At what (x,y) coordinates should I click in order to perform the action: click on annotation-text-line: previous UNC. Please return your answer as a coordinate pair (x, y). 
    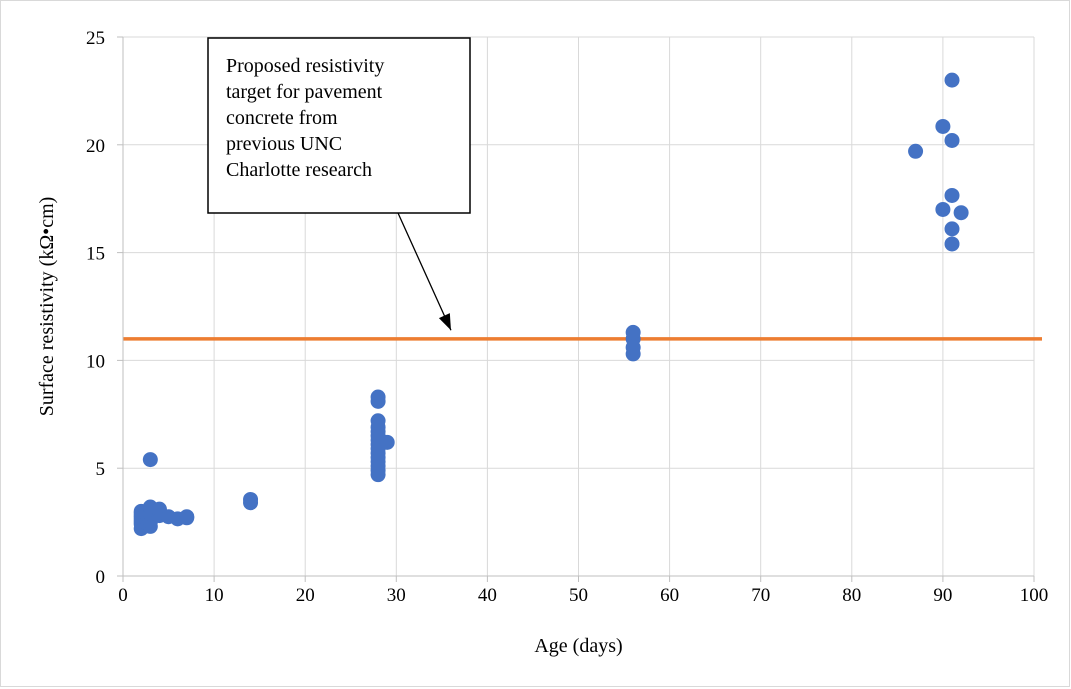
    Looking at the image, I should click on (284, 144).